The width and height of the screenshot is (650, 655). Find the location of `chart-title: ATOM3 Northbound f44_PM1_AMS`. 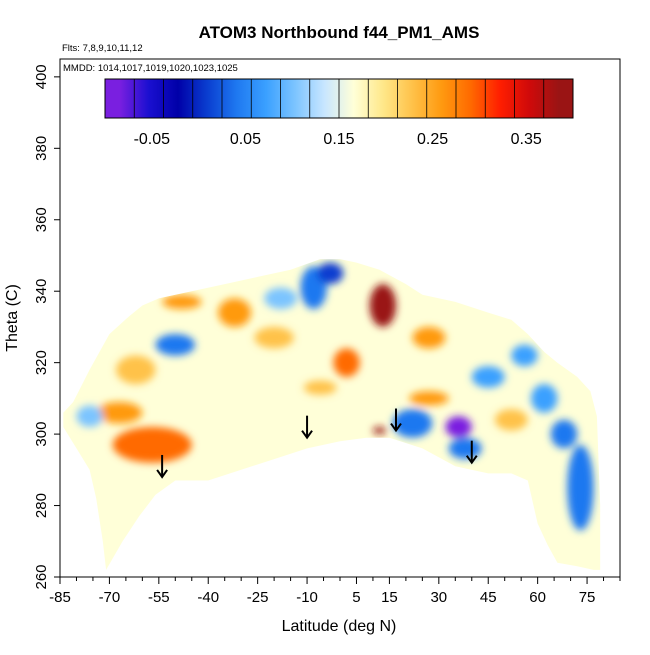

chart-title: ATOM3 Northbound f44_PM1_AMS is located at coordinates (339, 32).